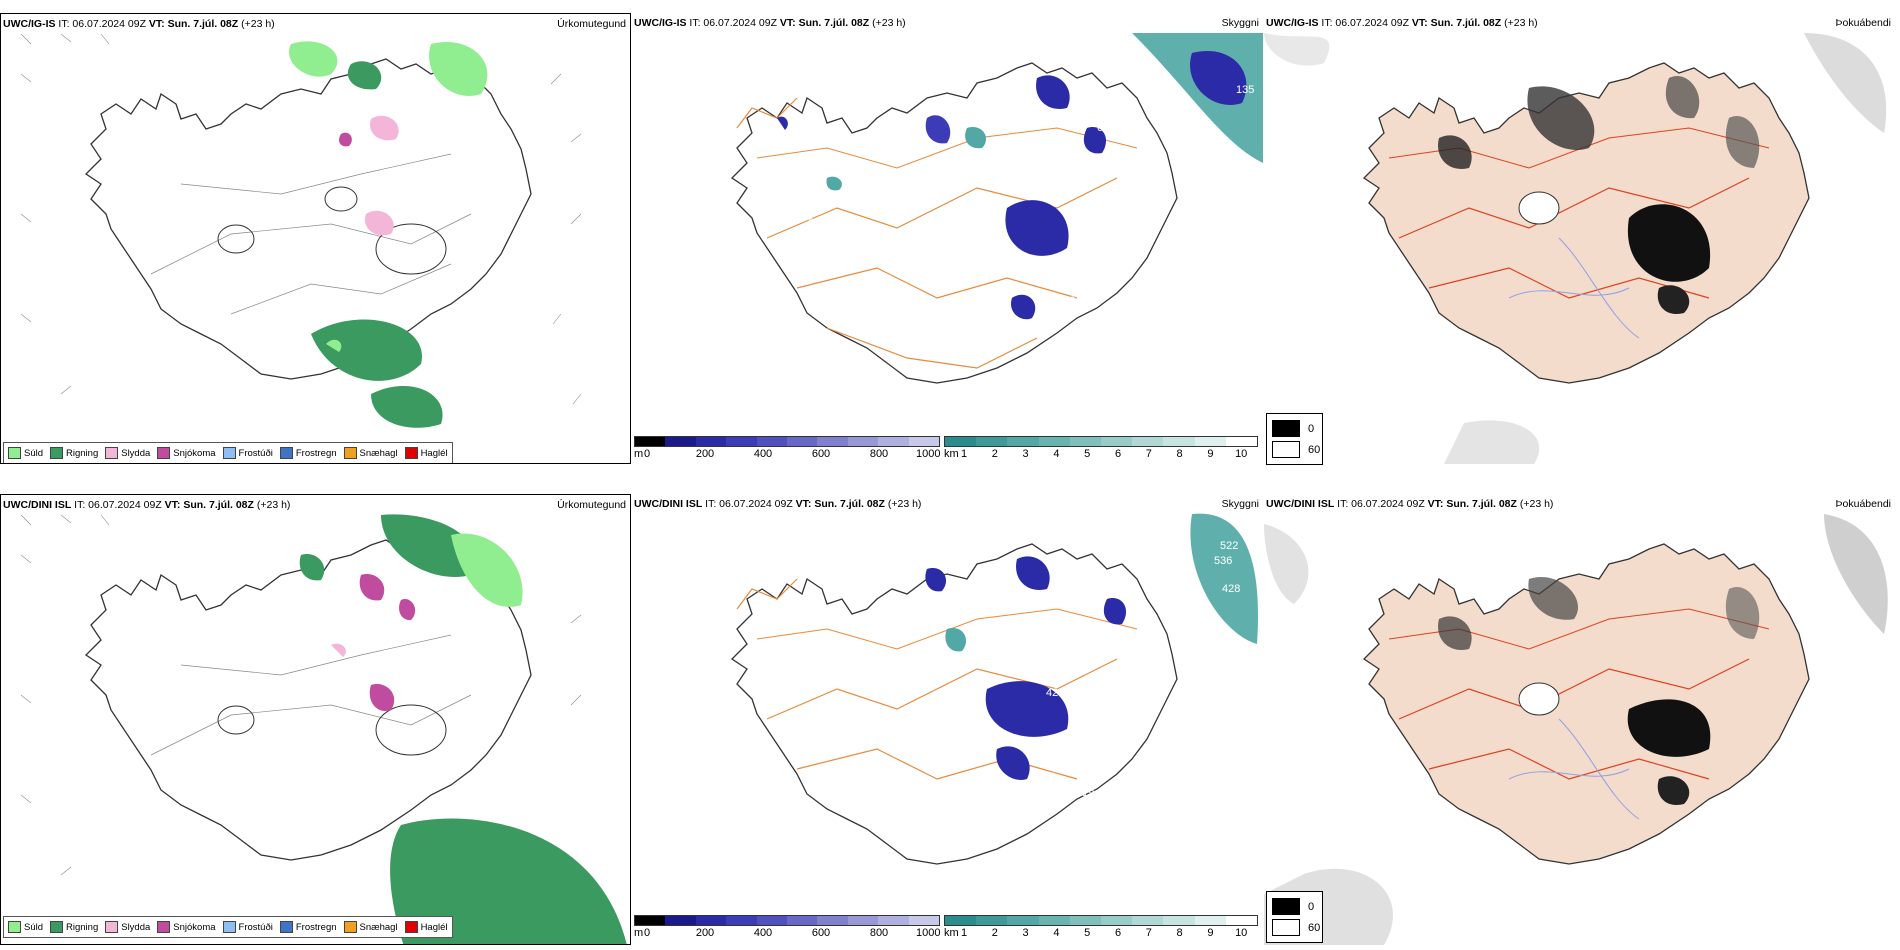  What do you see at coordinates (1052, 693) in the screenshot?
I see `cloud-label: 42` at bounding box center [1052, 693].